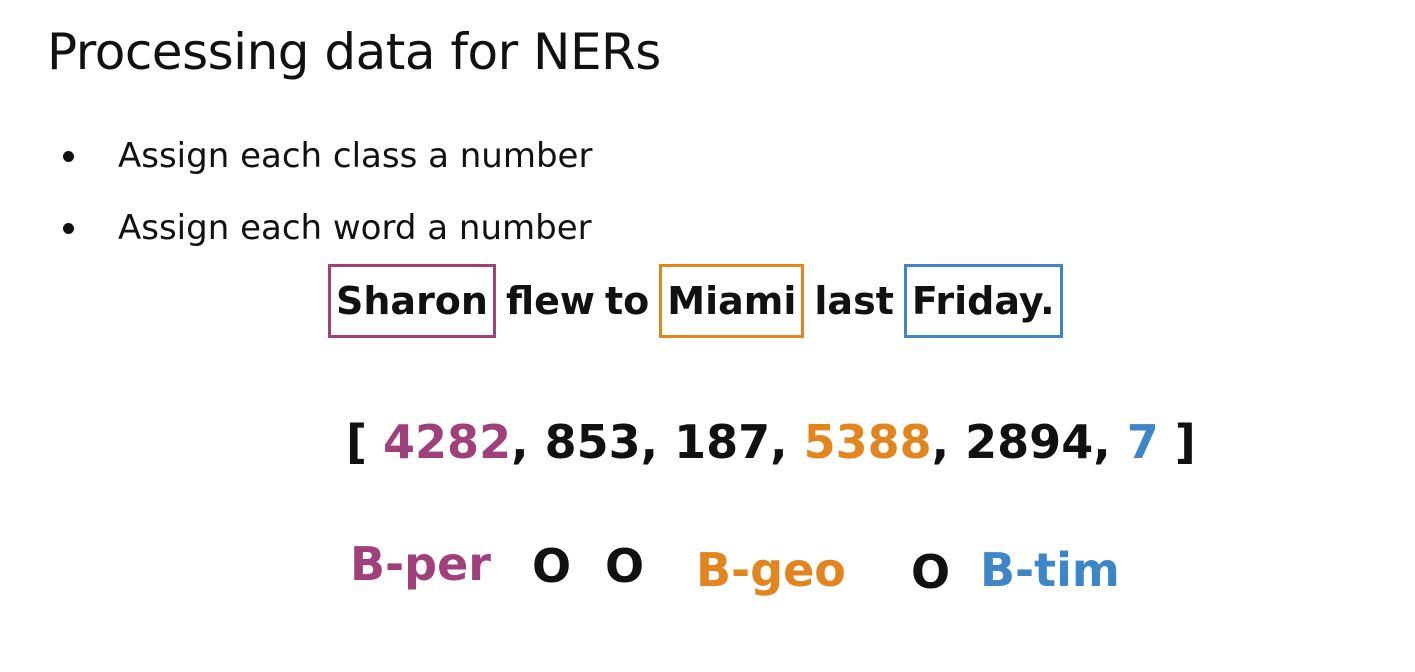  I want to click on word-to: to, so click(627, 301).